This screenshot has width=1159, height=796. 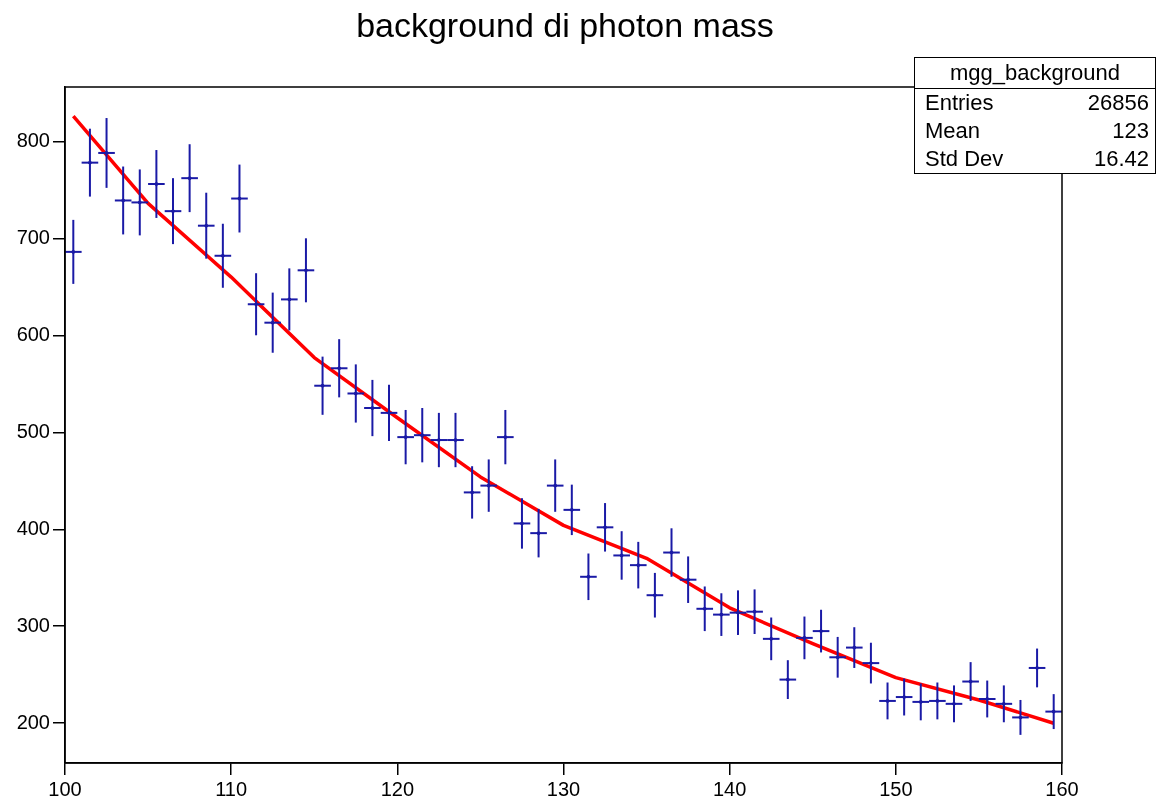 What do you see at coordinates (231, 786) in the screenshot?
I see `x-tick-label: 110` at bounding box center [231, 786].